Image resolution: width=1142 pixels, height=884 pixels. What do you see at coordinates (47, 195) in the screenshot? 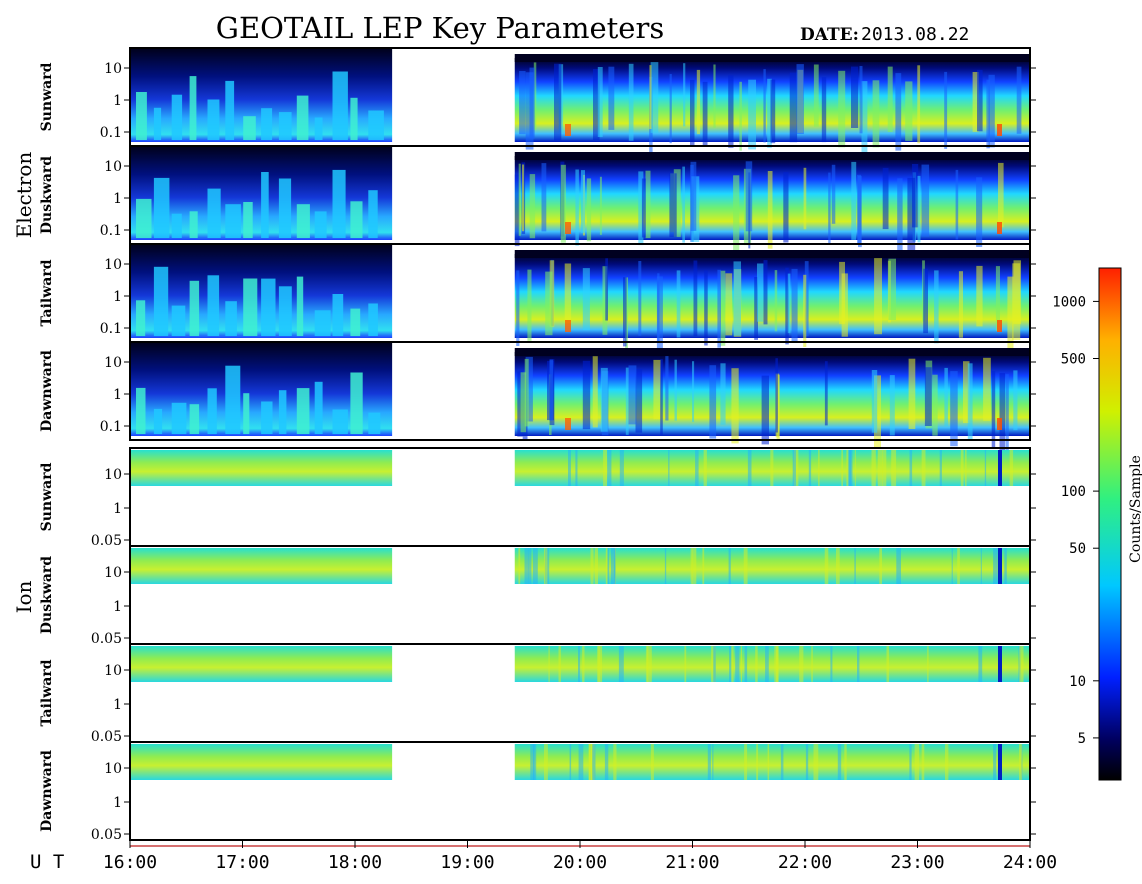
I see `direction-label: Duskward` at bounding box center [47, 195].